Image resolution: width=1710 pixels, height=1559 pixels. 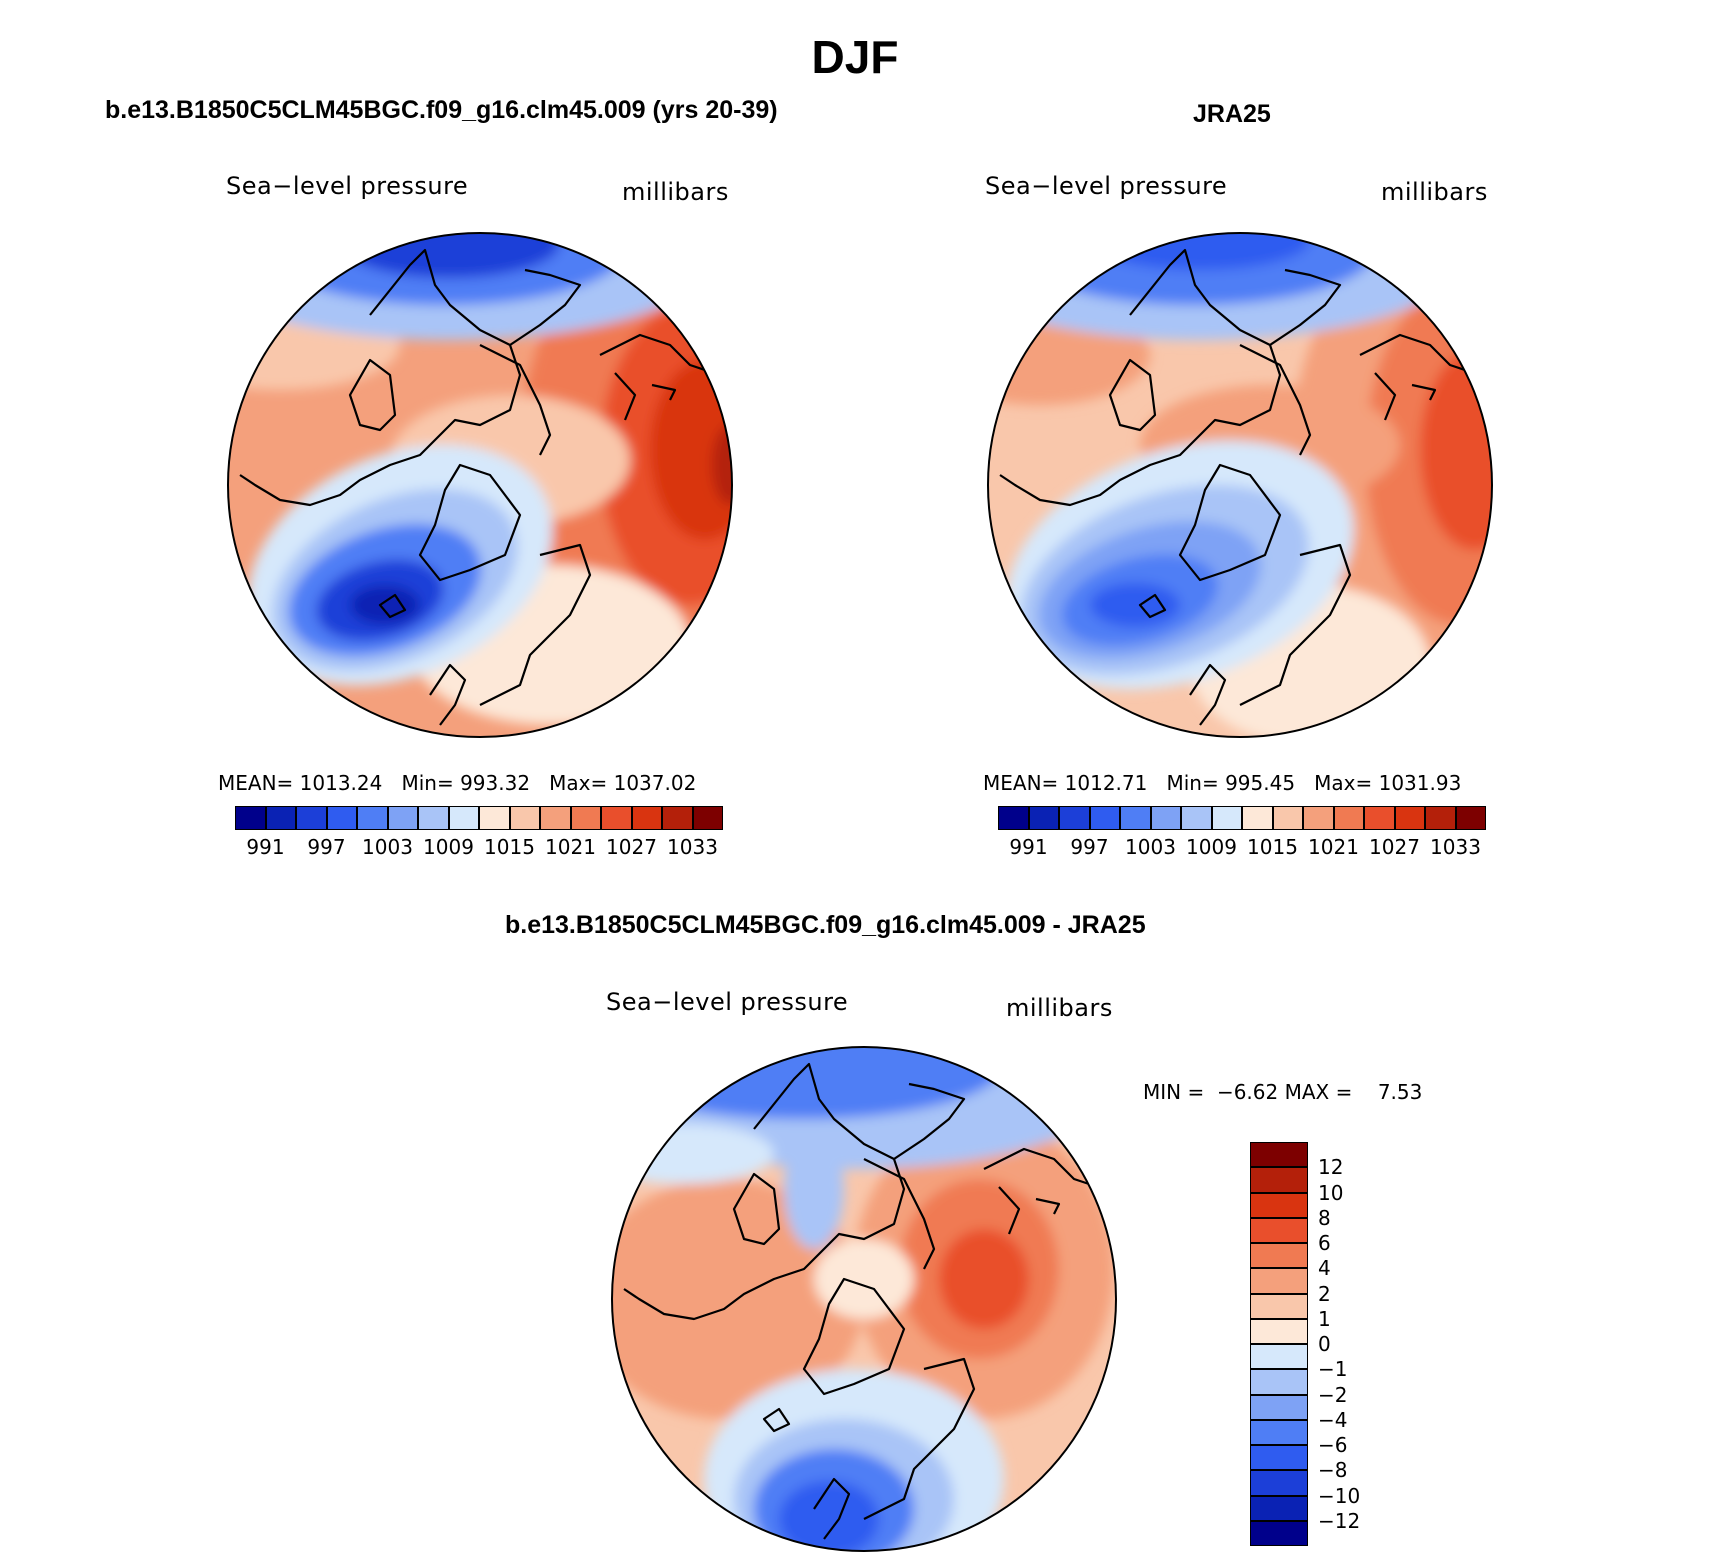 I want to click on diff-colorbar-tick-label: 8, so click(x=1324, y=1217).